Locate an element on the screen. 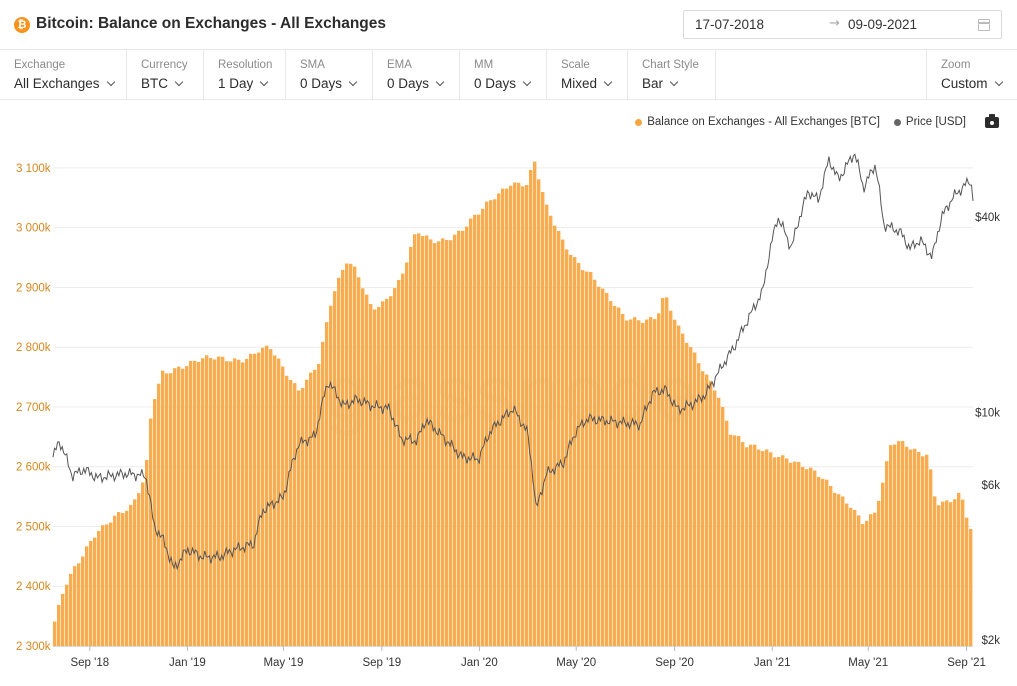  x-tick-label: Sep '20 is located at coordinates (674, 663).